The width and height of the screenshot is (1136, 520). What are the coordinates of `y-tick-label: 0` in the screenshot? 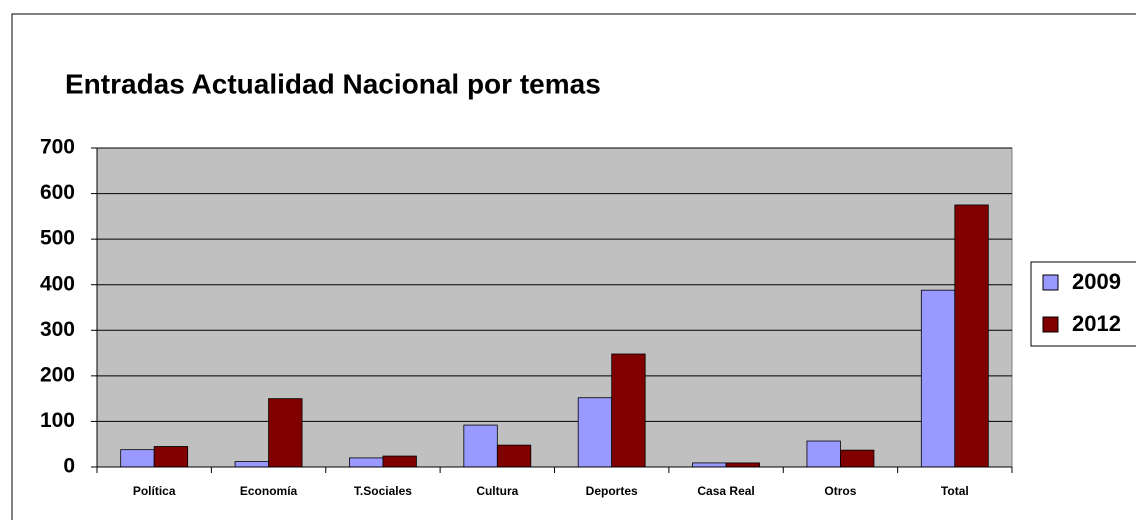 It's located at (69, 466).